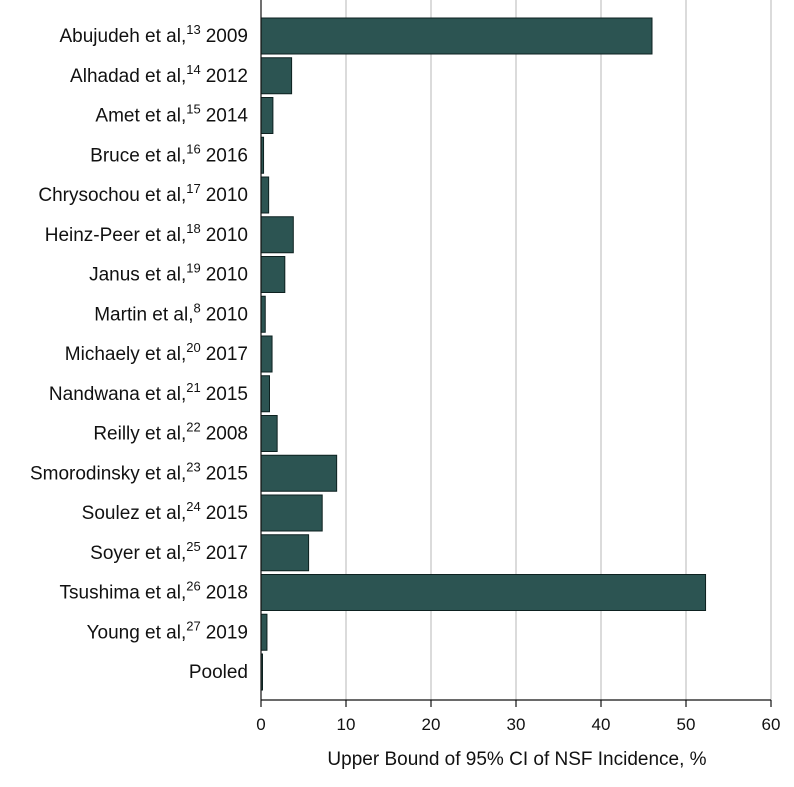 The height and width of the screenshot is (787, 794). Describe the element at coordinates (137, 275) in the screenshot. I see `category-name: Janus et al,` at that location.